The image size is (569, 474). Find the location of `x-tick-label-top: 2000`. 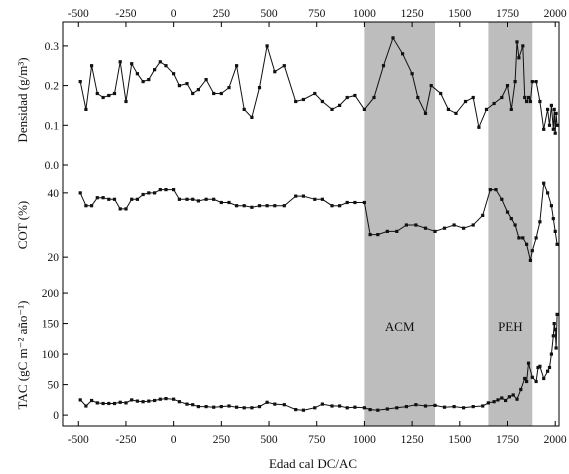

x-tick-label-top: 2000 is located at coordinates (555, 14).